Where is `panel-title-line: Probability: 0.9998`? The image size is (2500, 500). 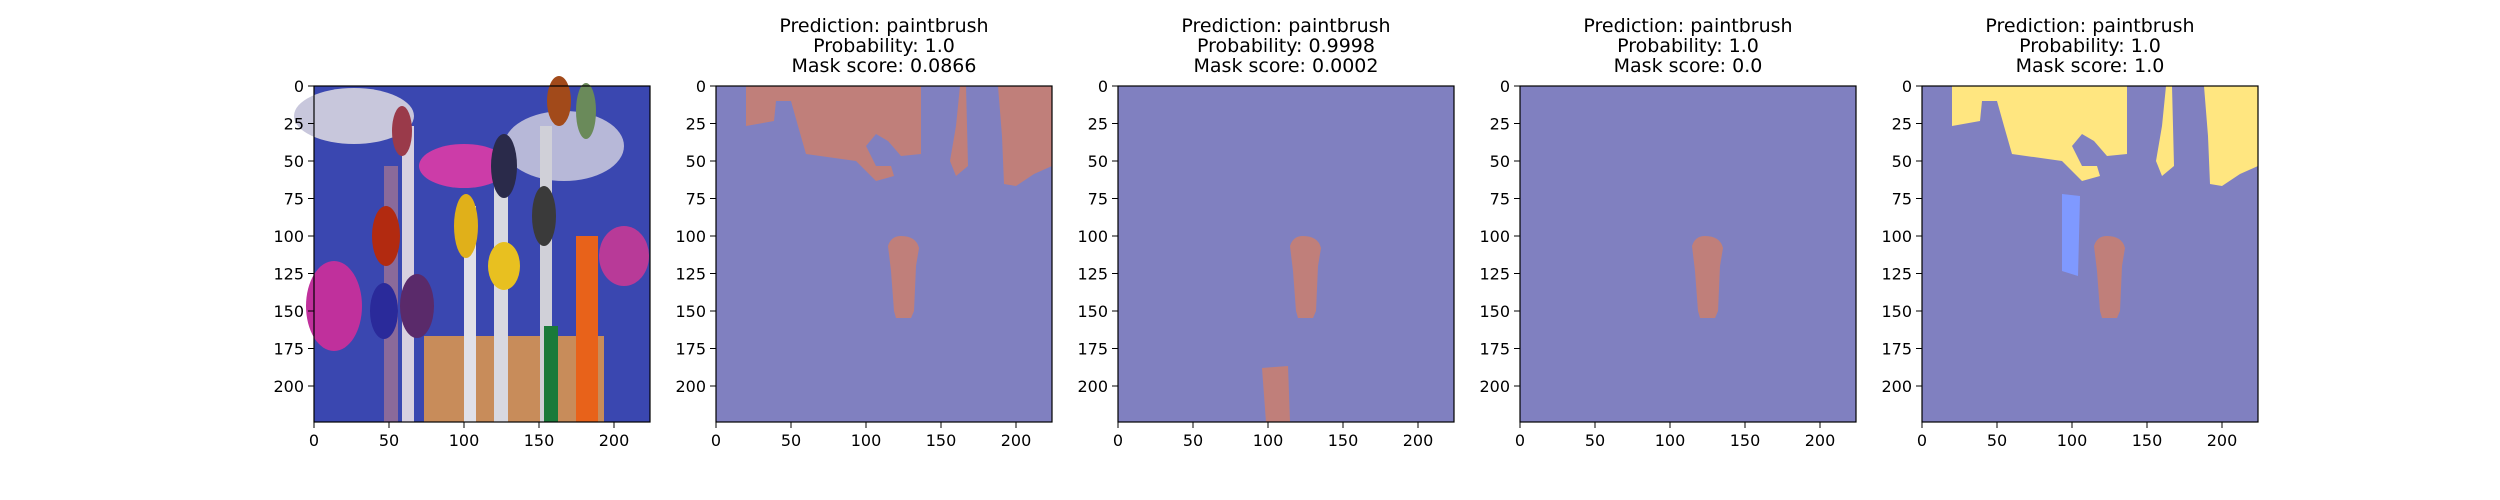 panel-title-line: Probability: 0.9998 is located at coordinates (1286, 46).